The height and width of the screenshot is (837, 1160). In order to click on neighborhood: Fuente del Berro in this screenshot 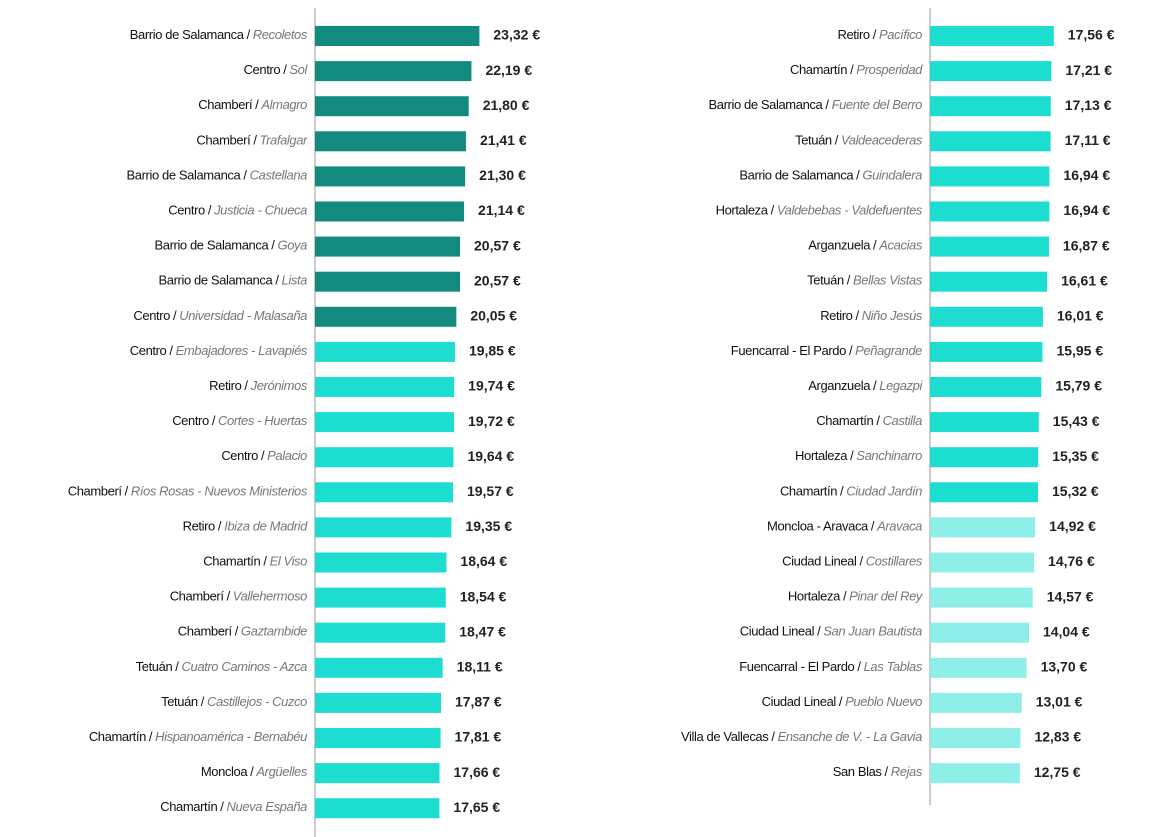, I will do `click(877, 105)`.